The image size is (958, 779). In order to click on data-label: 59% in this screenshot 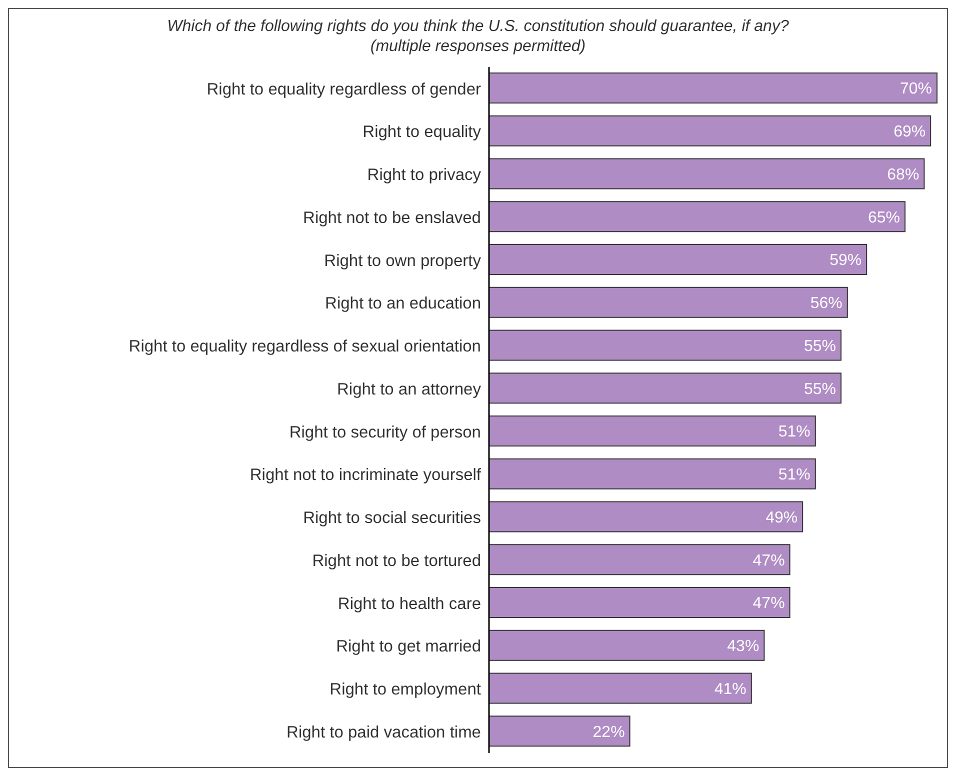, I will do `click(846, 261)`.